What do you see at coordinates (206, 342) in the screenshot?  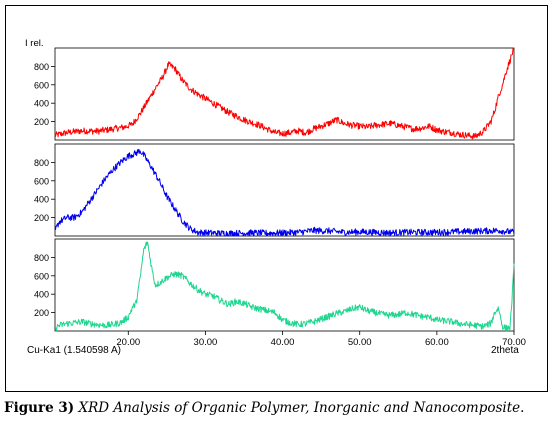 I see `x-tick-label: 30.00` at bounding box center [206, 342].